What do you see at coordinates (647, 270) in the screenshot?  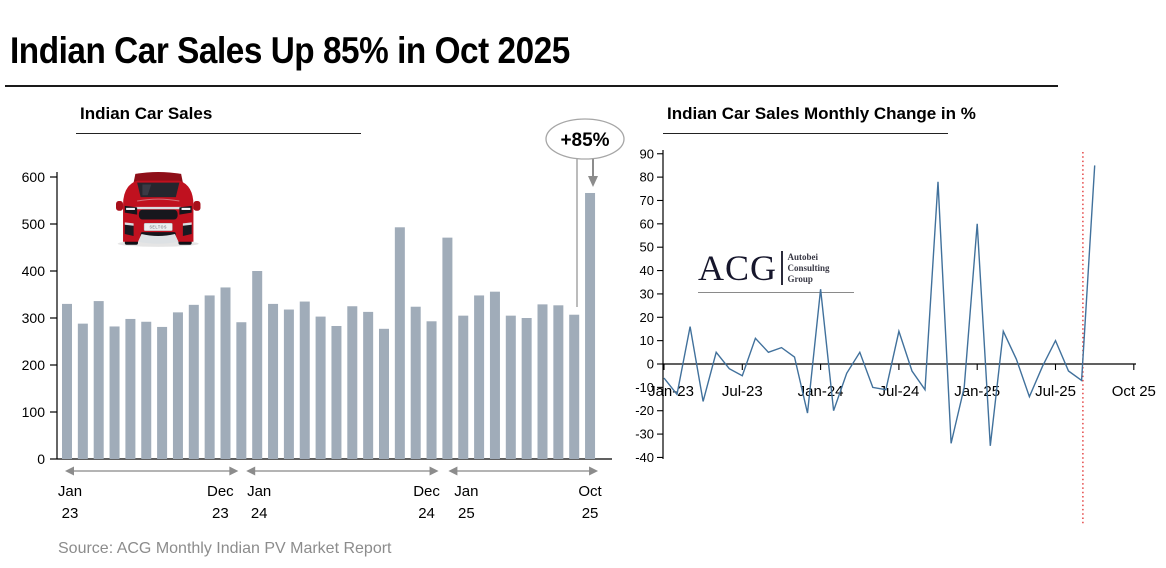 I see `svg-text: 40` at bounding box center [647, 270].